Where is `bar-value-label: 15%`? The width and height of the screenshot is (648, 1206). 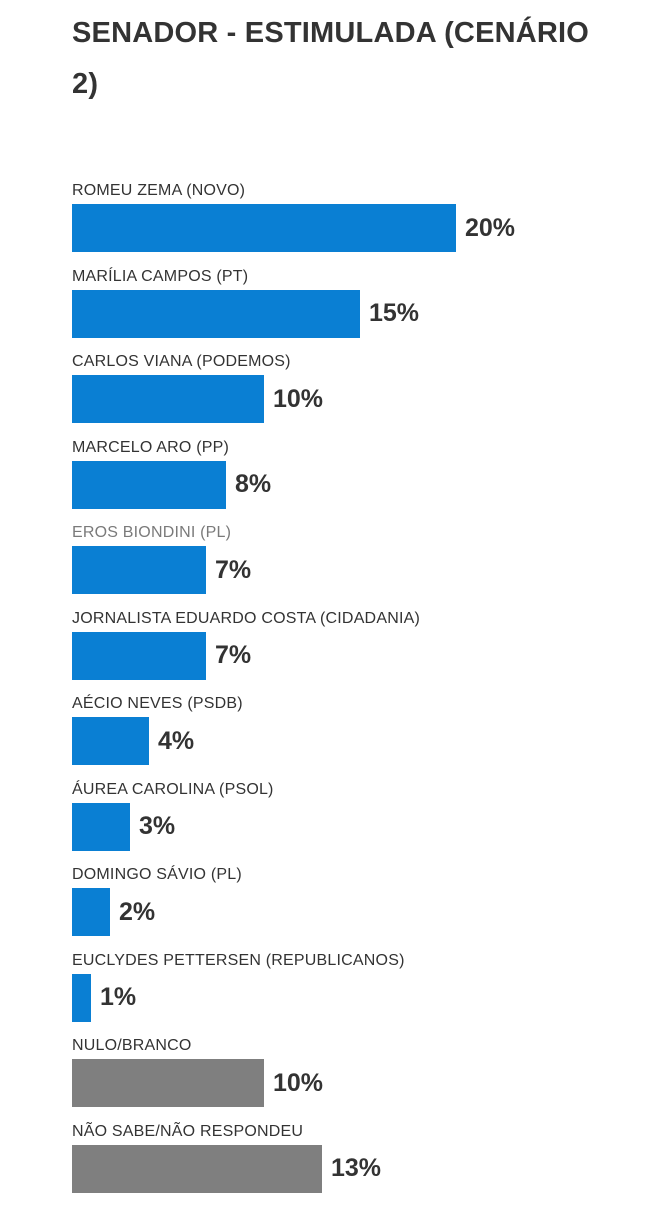
bar-value-label: 15% is located at coordinates (394, 313).